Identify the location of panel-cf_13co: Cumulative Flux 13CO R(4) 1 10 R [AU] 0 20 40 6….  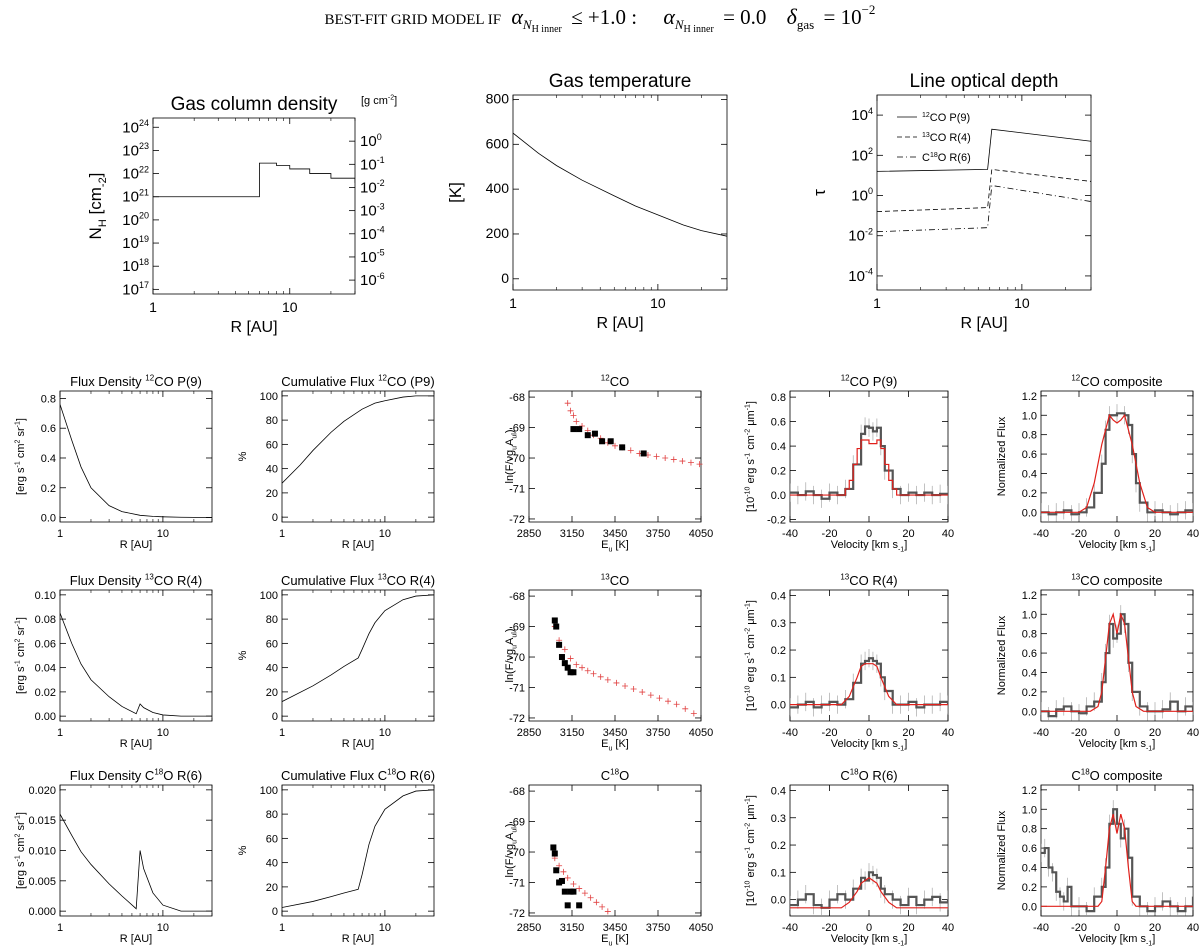
(336, 661).